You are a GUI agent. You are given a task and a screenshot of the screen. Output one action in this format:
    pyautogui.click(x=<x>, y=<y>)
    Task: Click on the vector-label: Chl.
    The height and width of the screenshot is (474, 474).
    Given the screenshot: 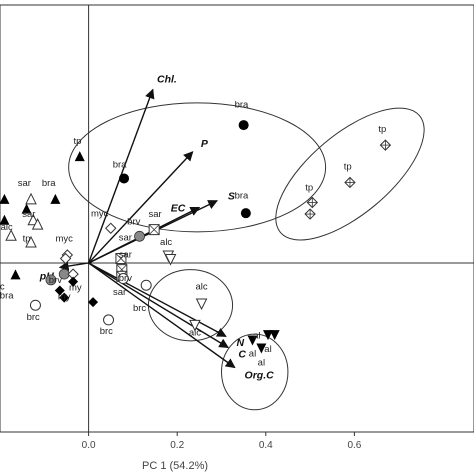 What is the action you would take?
    pyautogui.click(x=167, y=79)
    